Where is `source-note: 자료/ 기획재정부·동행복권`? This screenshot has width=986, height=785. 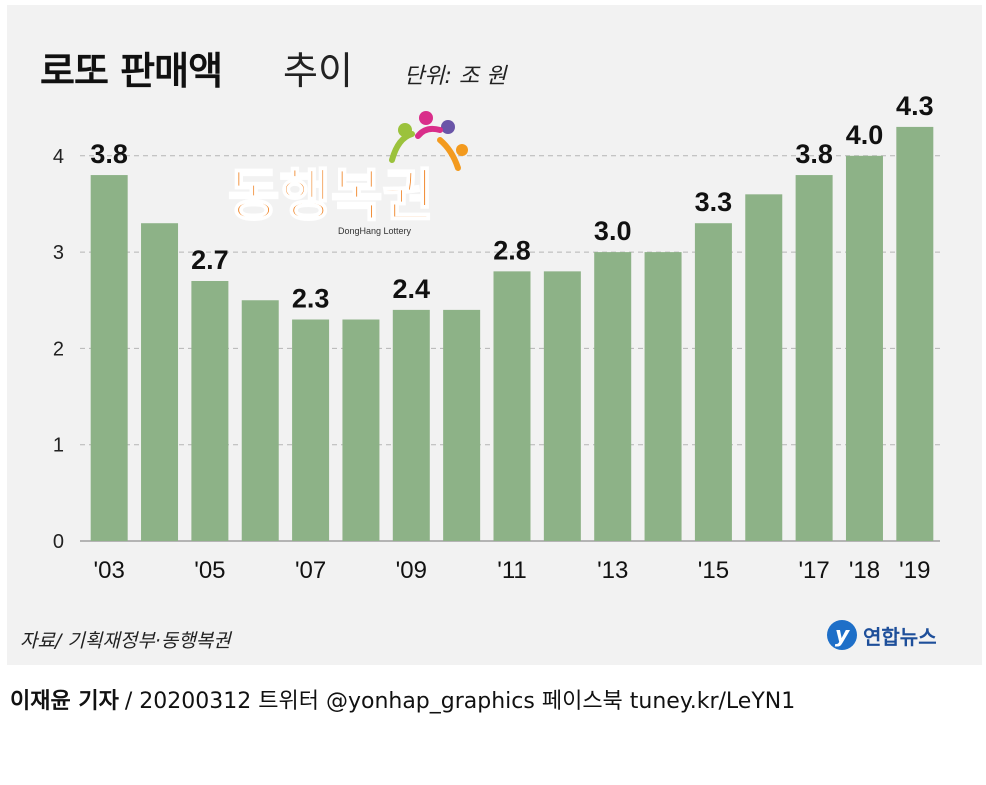 source-note: 자료/ 기획재정부·동행복권 is located at coordinates (125, 641).